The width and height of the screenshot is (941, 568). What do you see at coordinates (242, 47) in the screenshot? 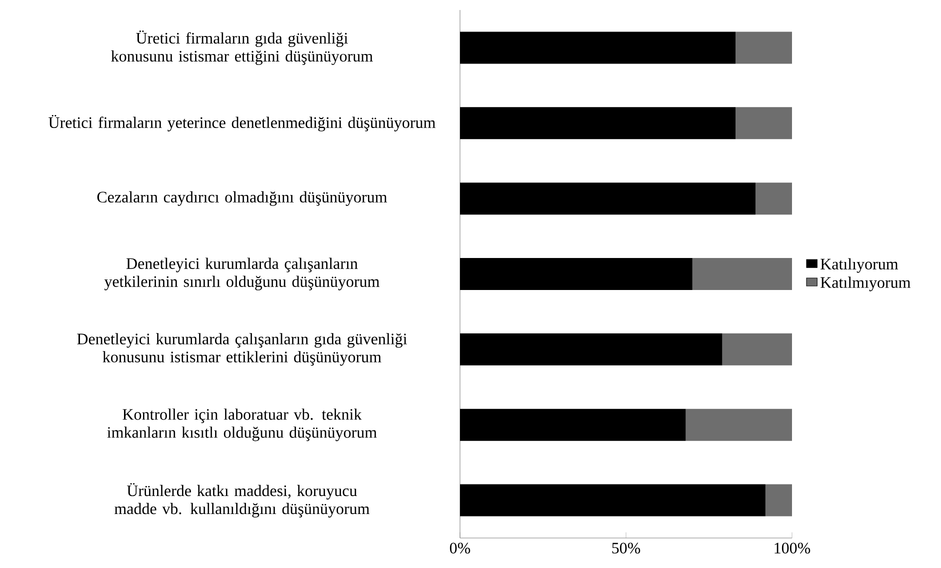
I see `y-tick-label: Üretici firmaların gıda güvenliği konusunu istismar ettiğini düşünüyorum` at bounding box center [242, 47].